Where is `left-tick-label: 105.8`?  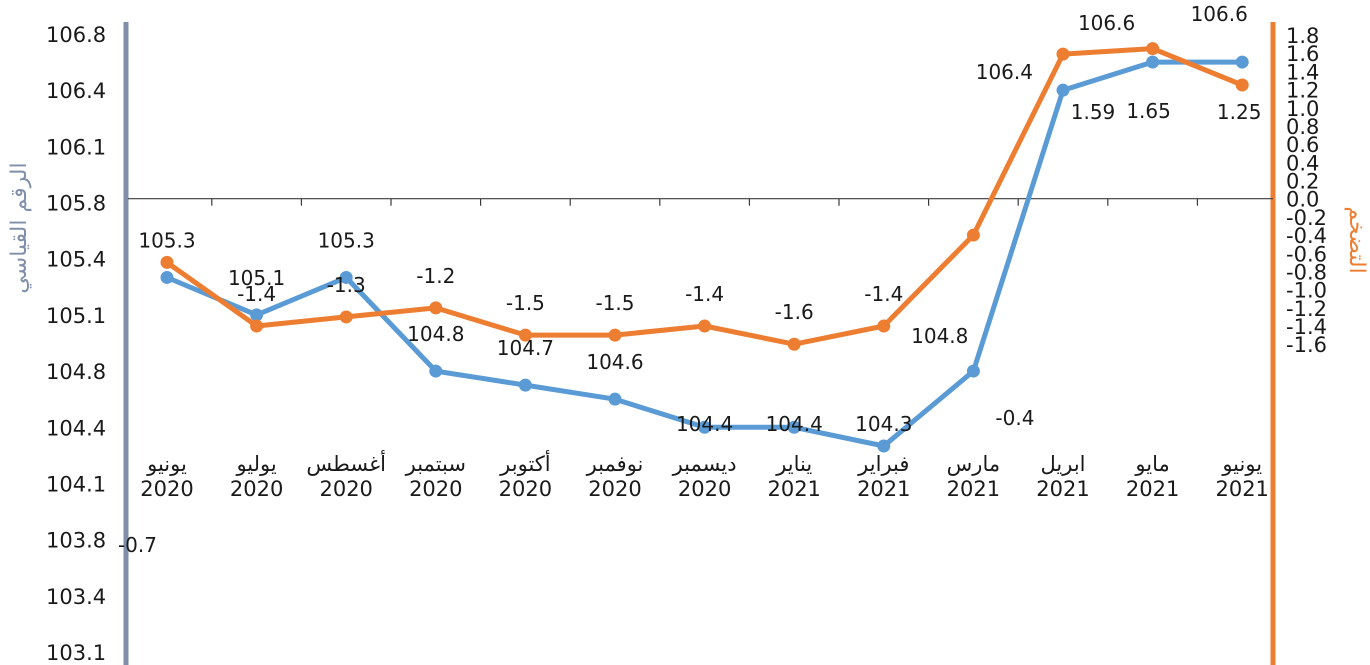
left-tick-label: 105.8 is located at coordinates (76, 204).